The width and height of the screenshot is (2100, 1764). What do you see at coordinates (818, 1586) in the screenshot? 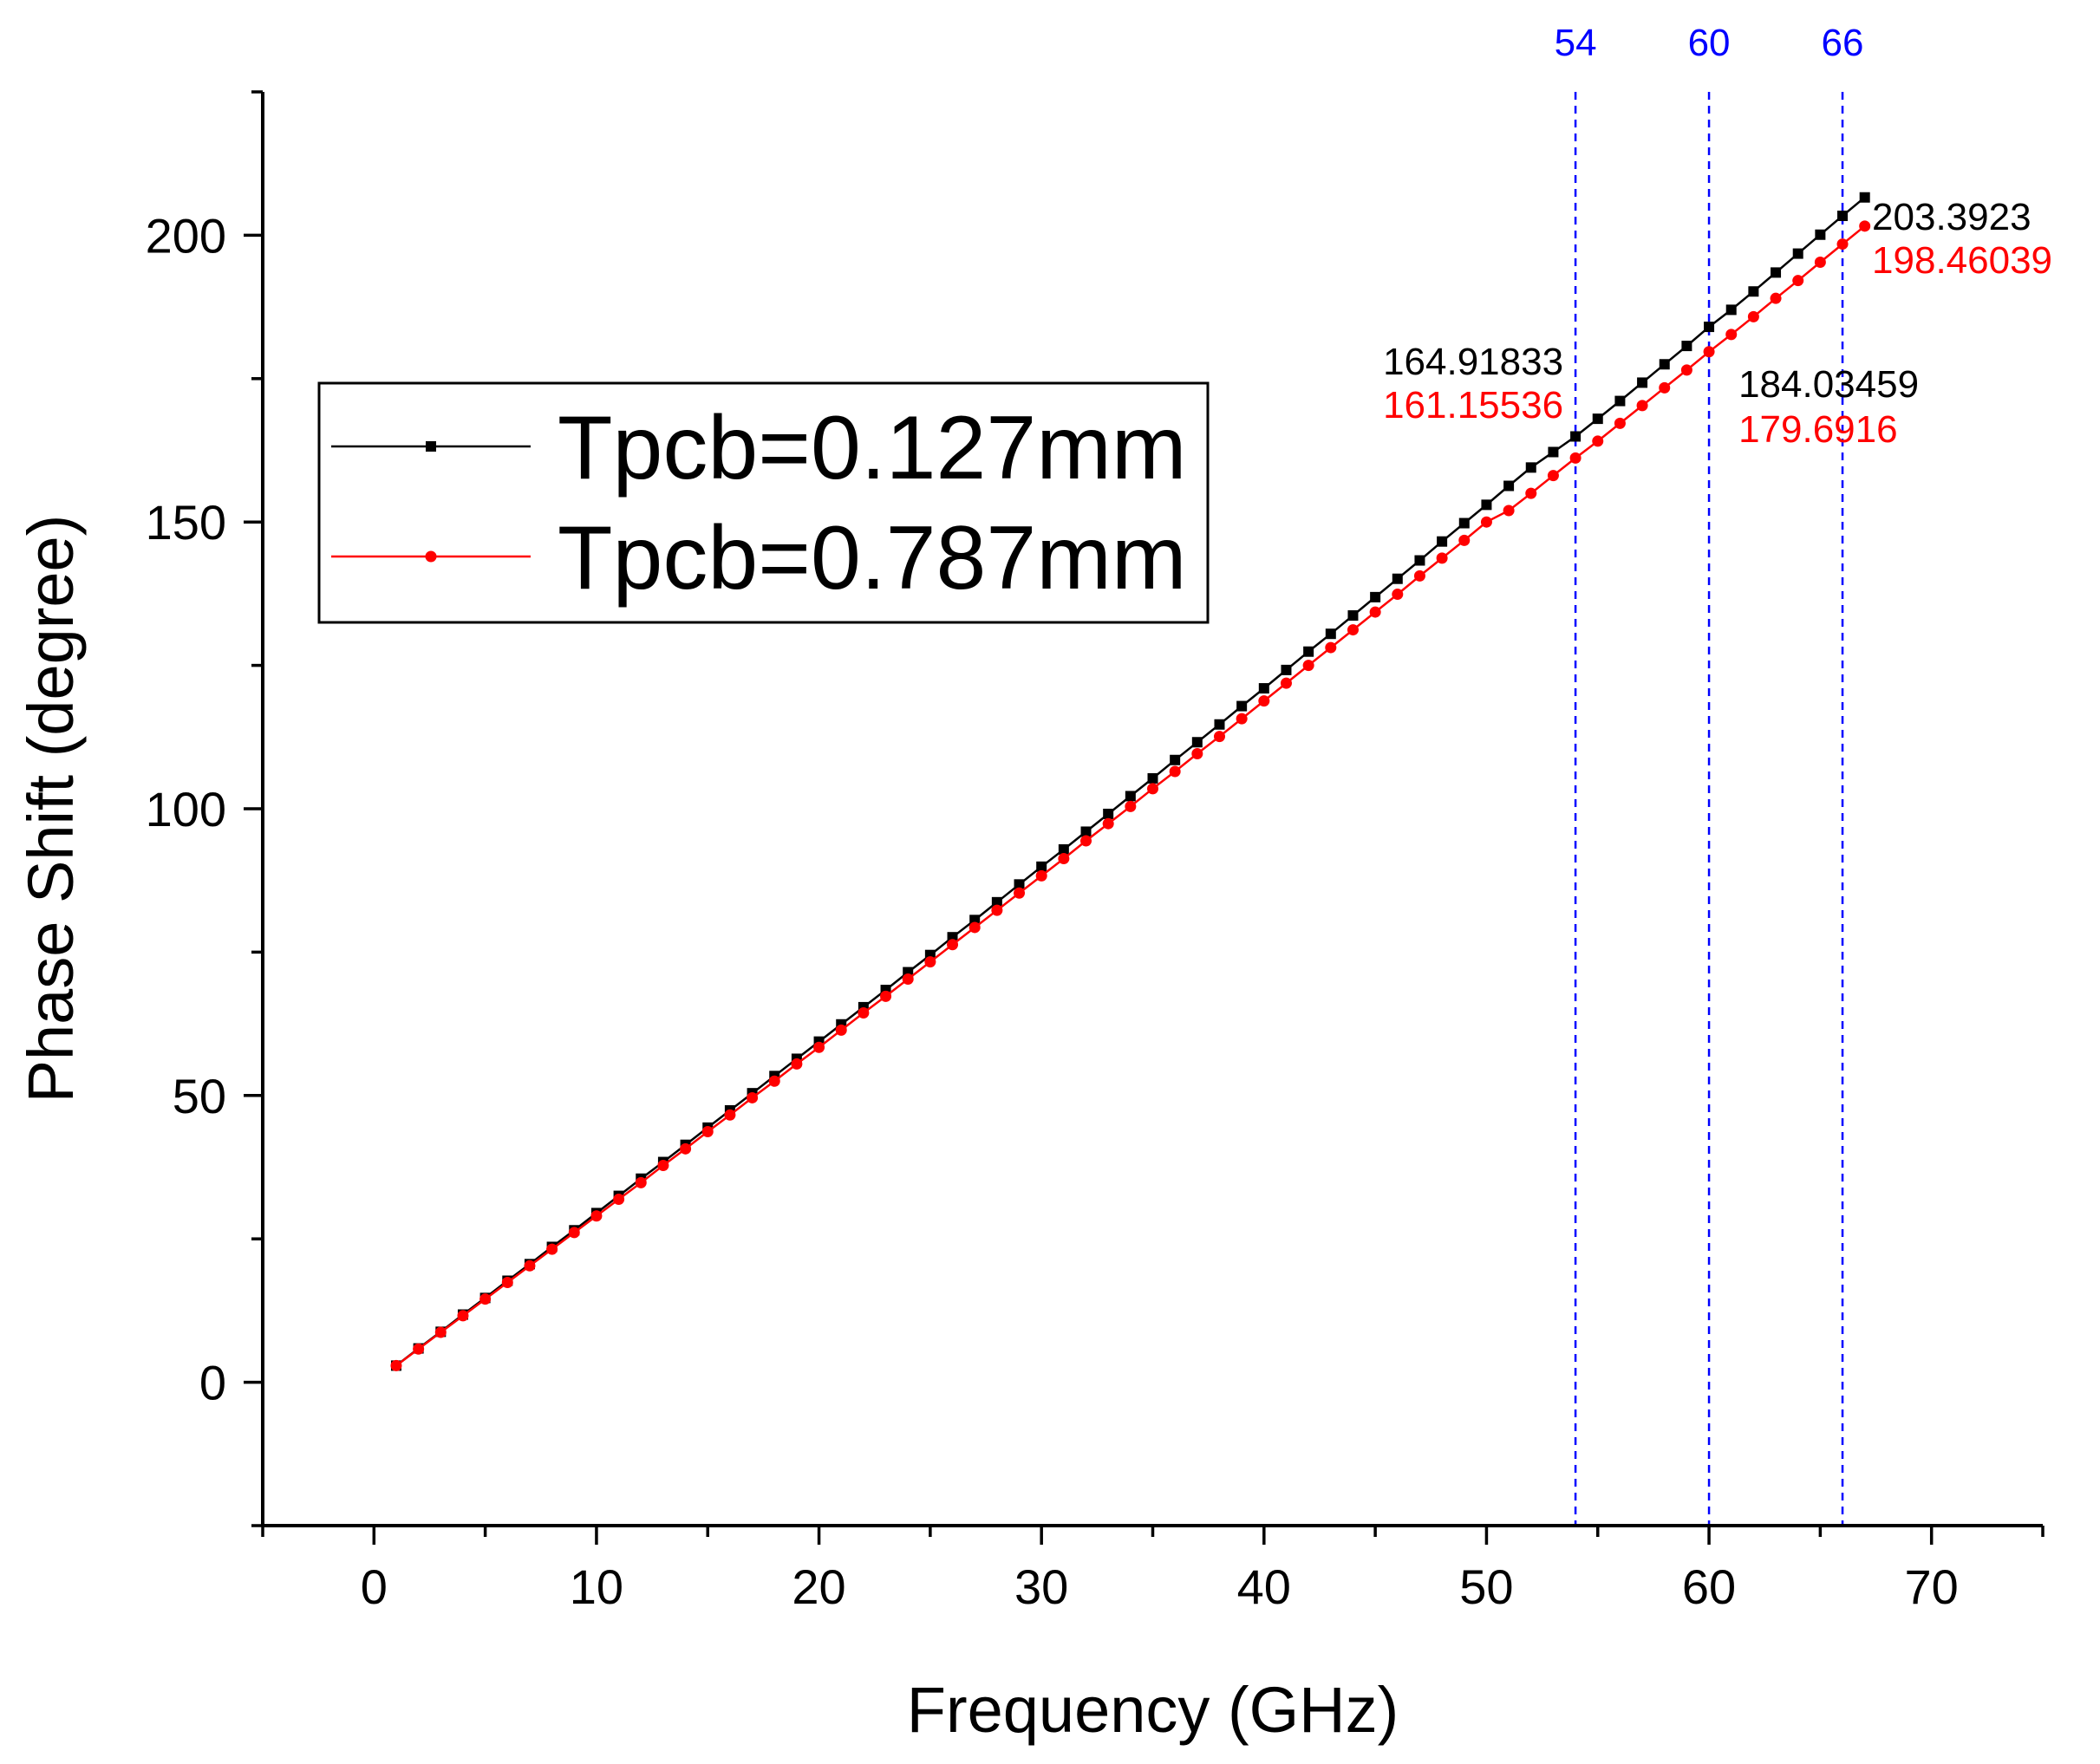
I see `x-tick-label: 20` at bounding box center [818, 1586].